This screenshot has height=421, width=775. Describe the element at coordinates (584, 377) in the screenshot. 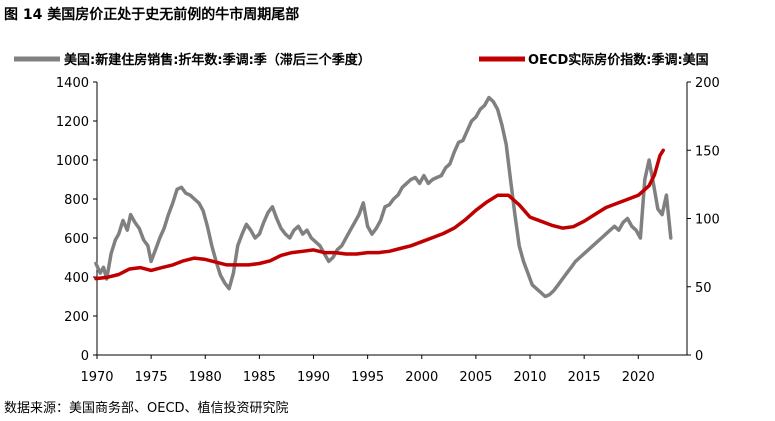

I see `x-axis-tick-label: 2015` at that location.